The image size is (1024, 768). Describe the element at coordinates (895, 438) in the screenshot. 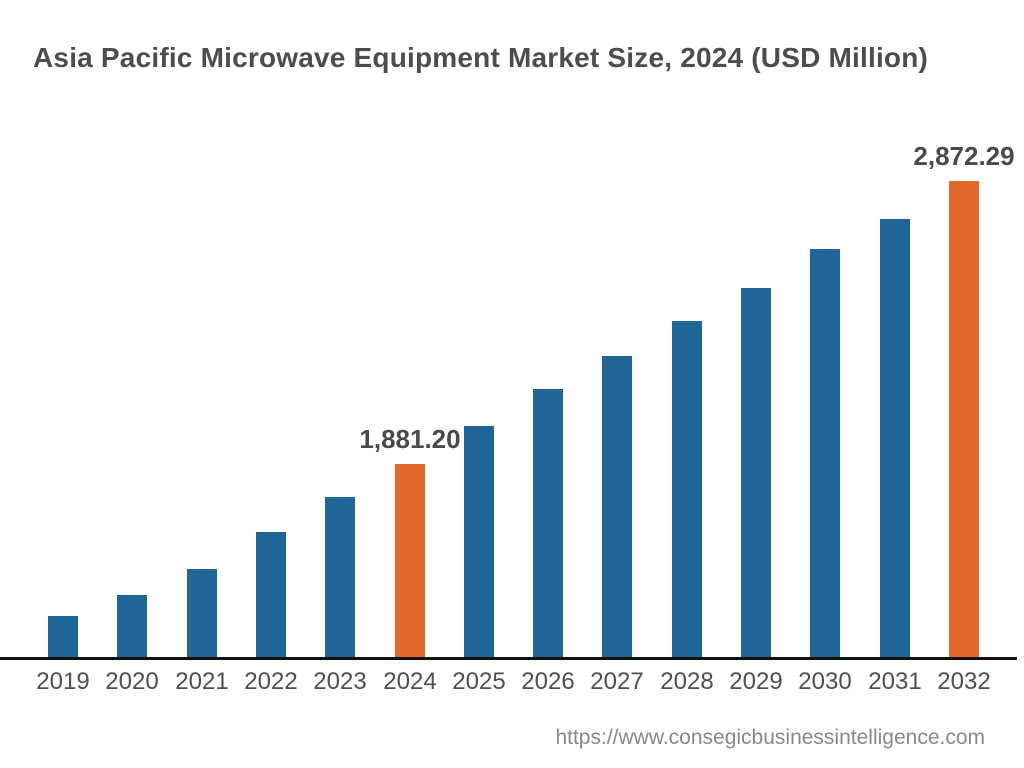

I see `bar-2031` at that location.